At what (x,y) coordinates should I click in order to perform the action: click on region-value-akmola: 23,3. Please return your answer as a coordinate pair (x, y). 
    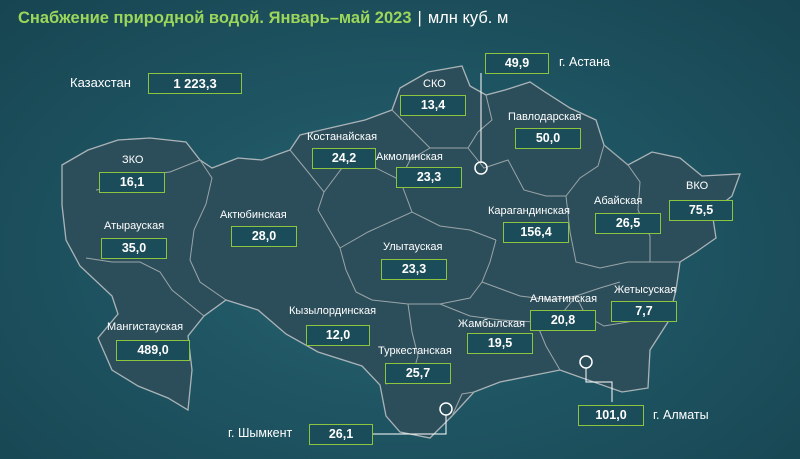
    Looking at the image, I should click on (429, 177).